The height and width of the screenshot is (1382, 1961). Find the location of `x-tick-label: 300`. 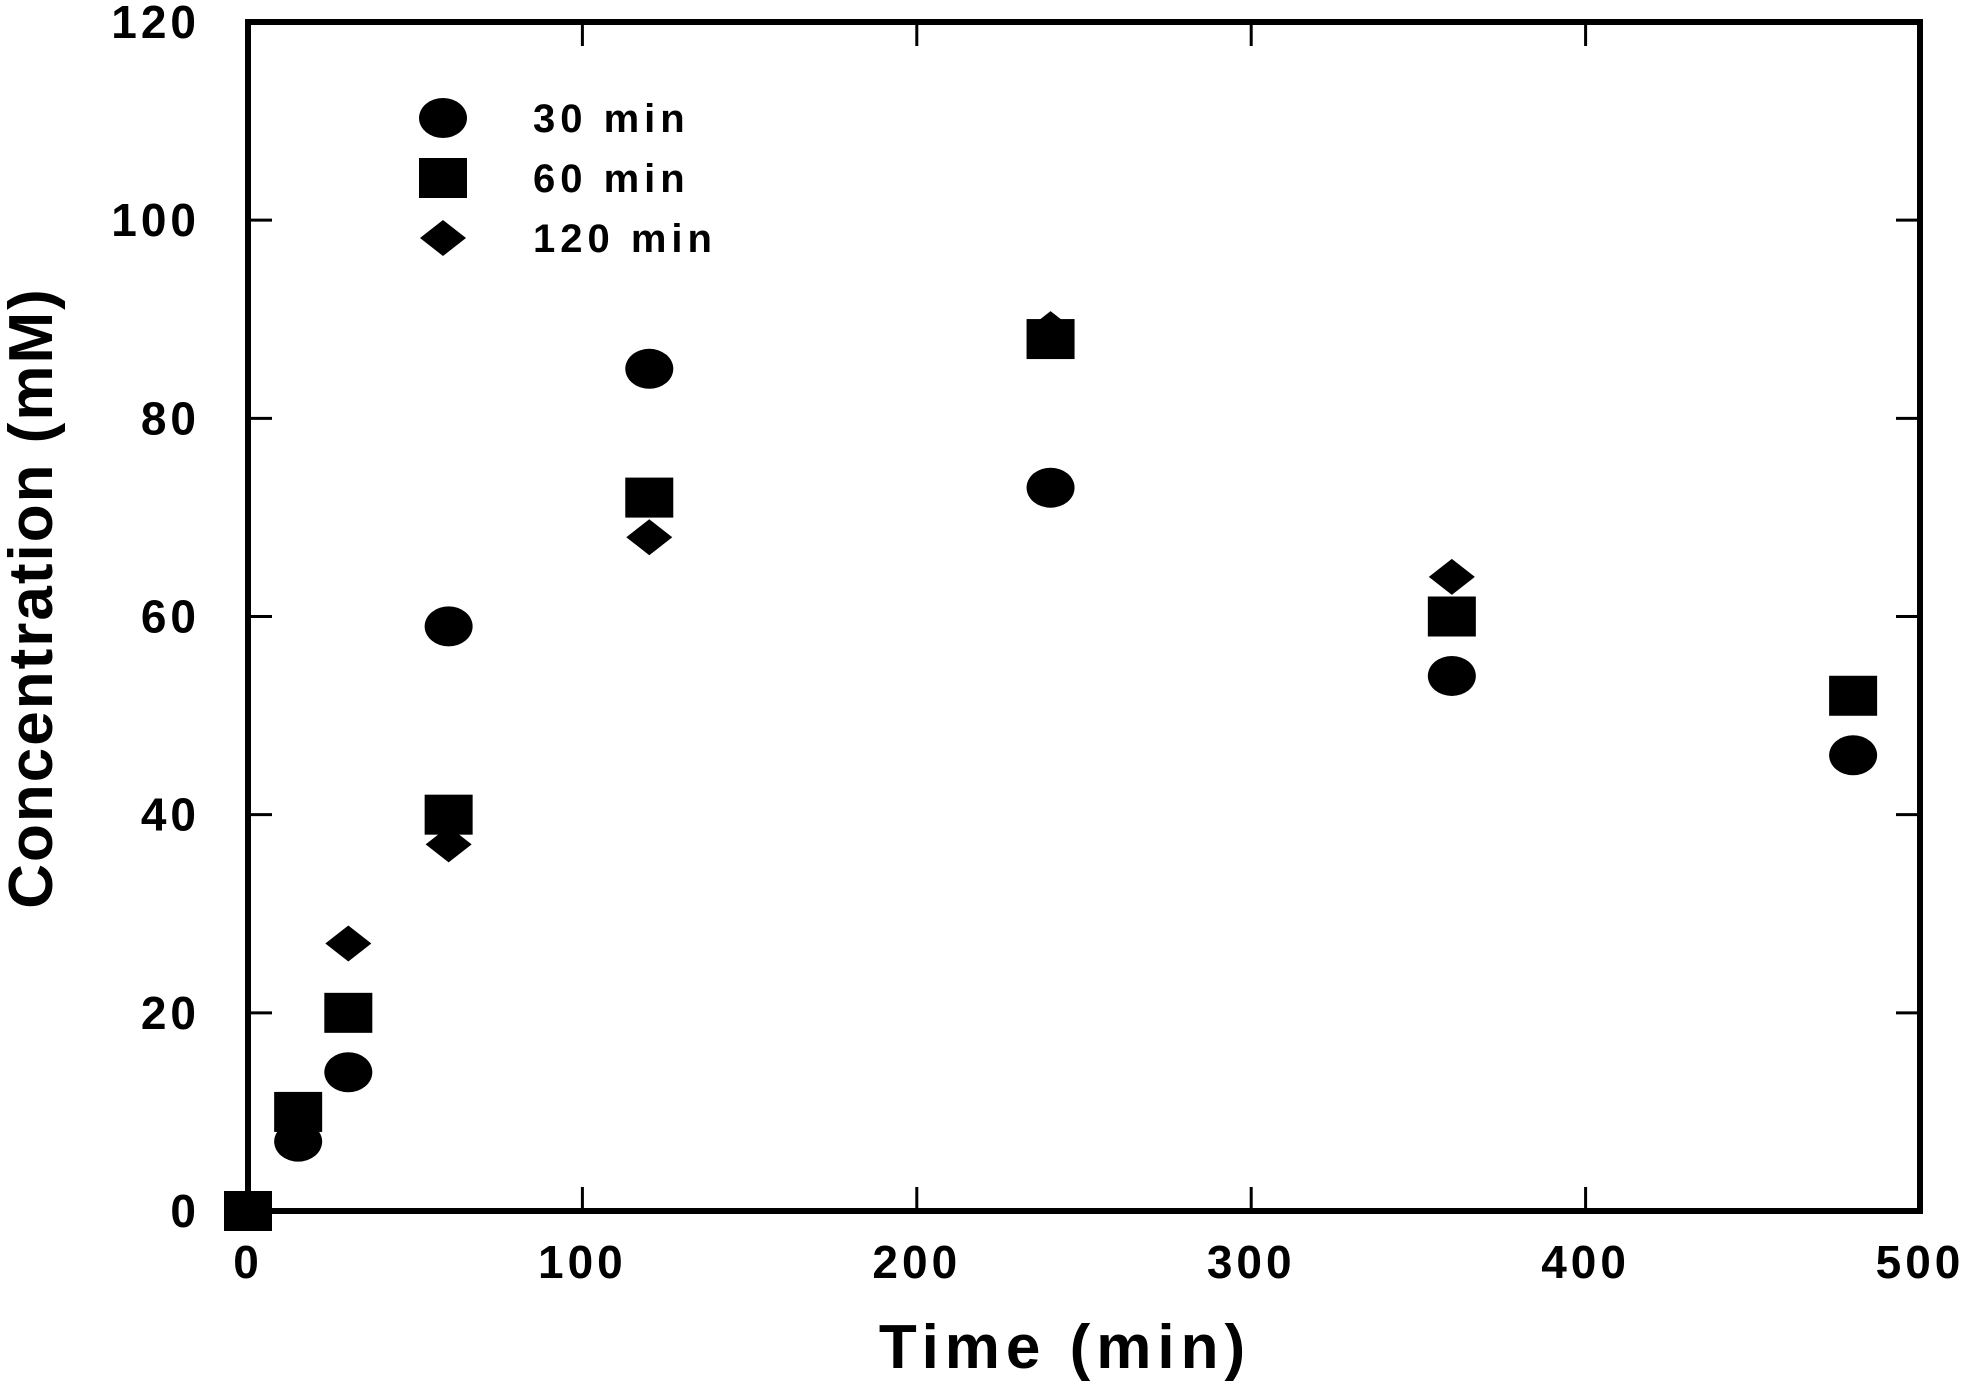

x-tick-label: 300 is located at coordinates (1251, 1262).